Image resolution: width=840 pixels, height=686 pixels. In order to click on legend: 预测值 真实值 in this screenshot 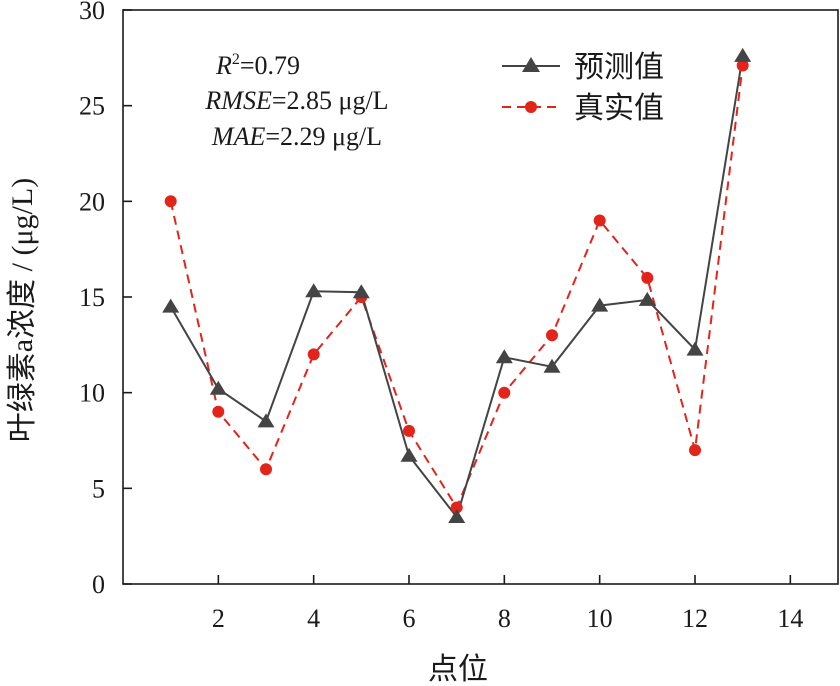, I will do `click(583, 88)`.